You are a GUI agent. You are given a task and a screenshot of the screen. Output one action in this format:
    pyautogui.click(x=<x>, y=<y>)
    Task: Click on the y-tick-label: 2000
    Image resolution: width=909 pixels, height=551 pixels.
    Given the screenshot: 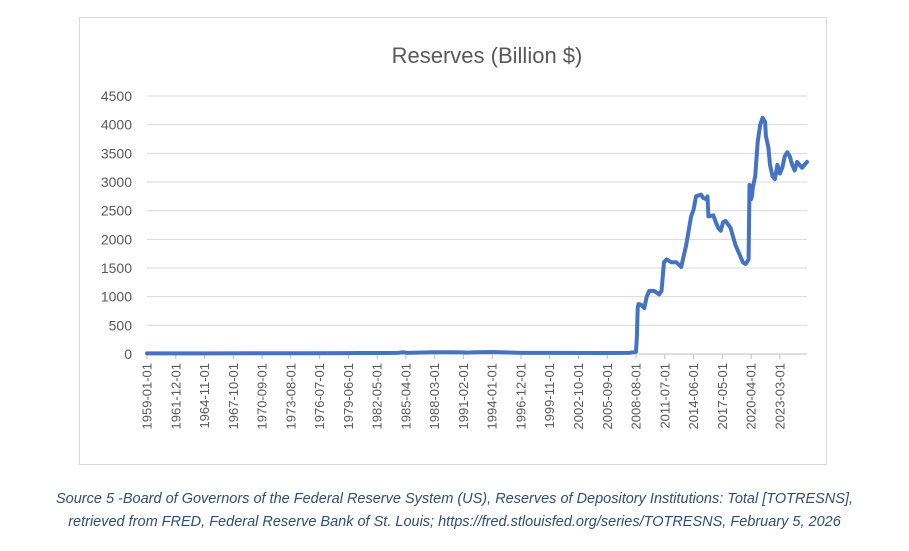 What is the action you would take?
    pyautogui.click(x=116, y=239)
    